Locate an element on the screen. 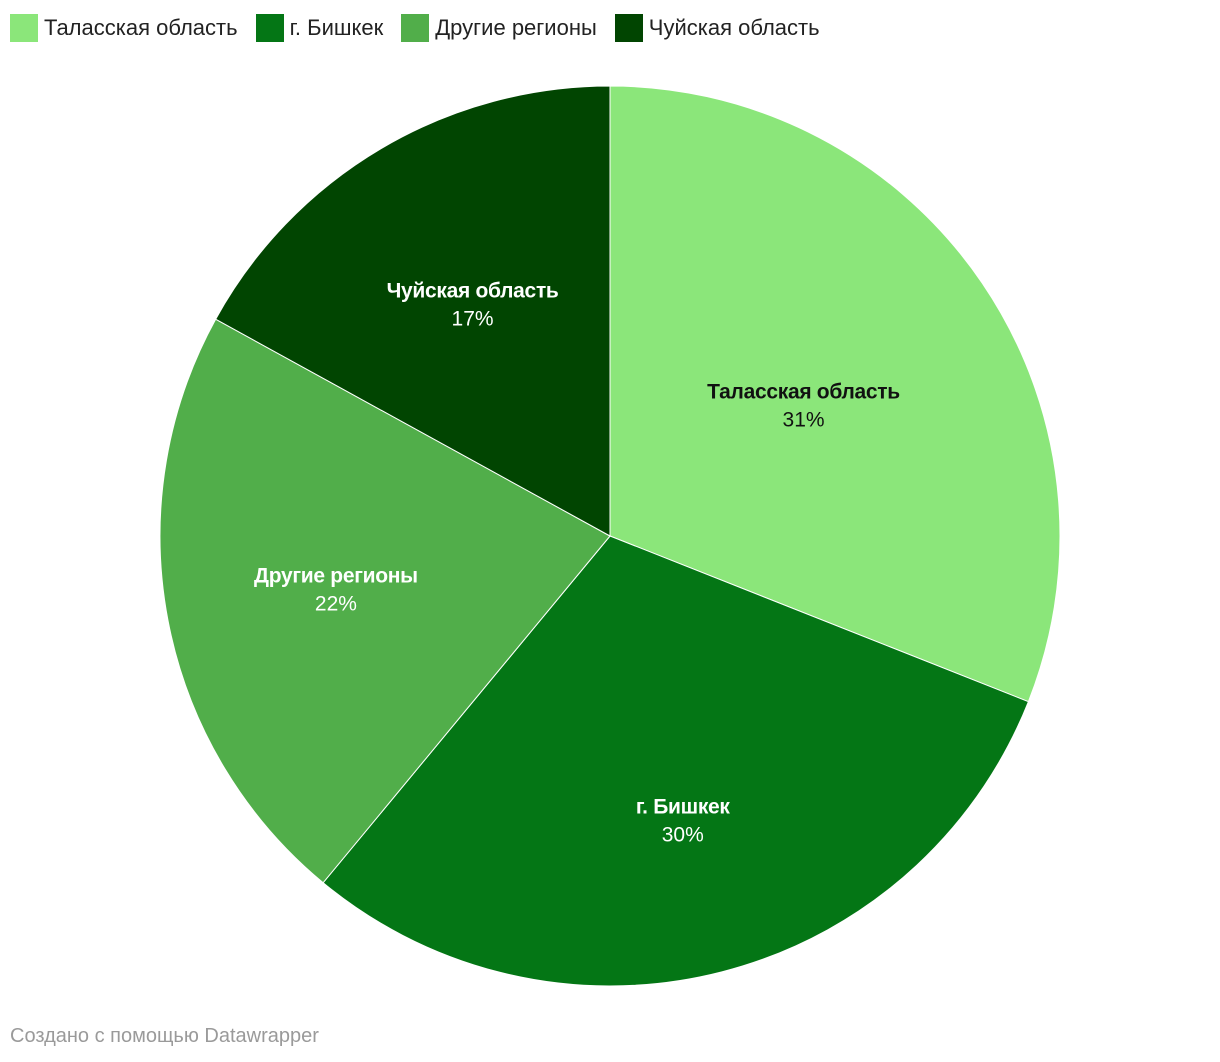  legend-swatch-bishkek is located at coordinates (269, 28).